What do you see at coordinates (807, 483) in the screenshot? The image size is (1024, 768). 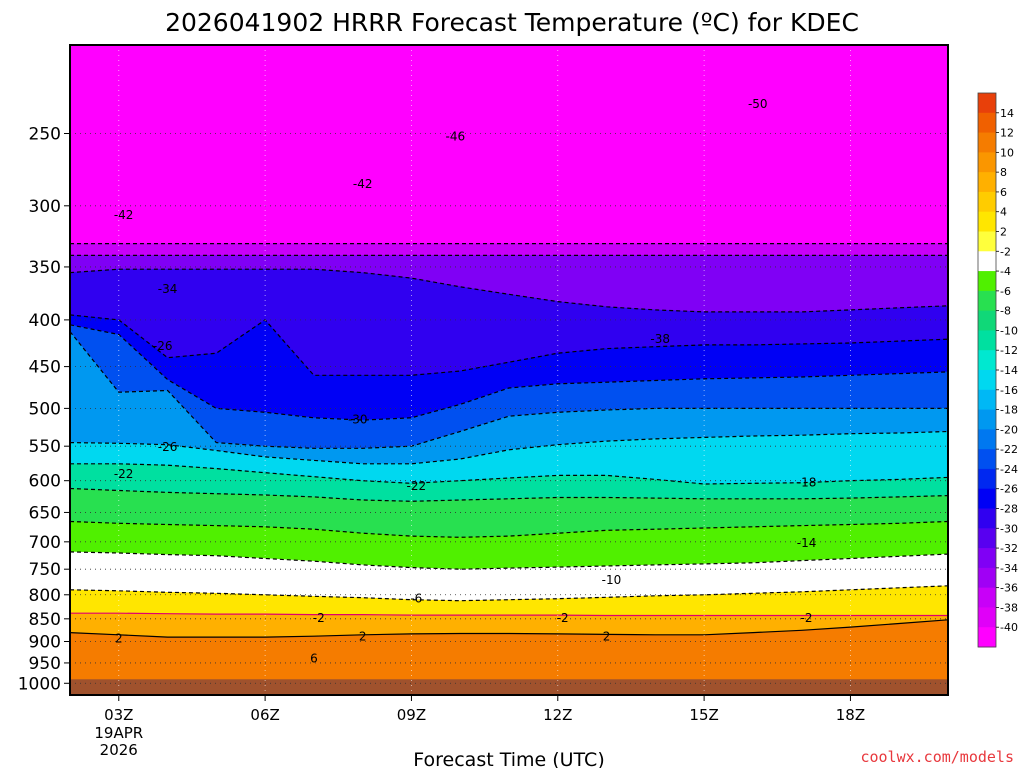 I see `contour-label: -18` at bounding box center [807, 483].